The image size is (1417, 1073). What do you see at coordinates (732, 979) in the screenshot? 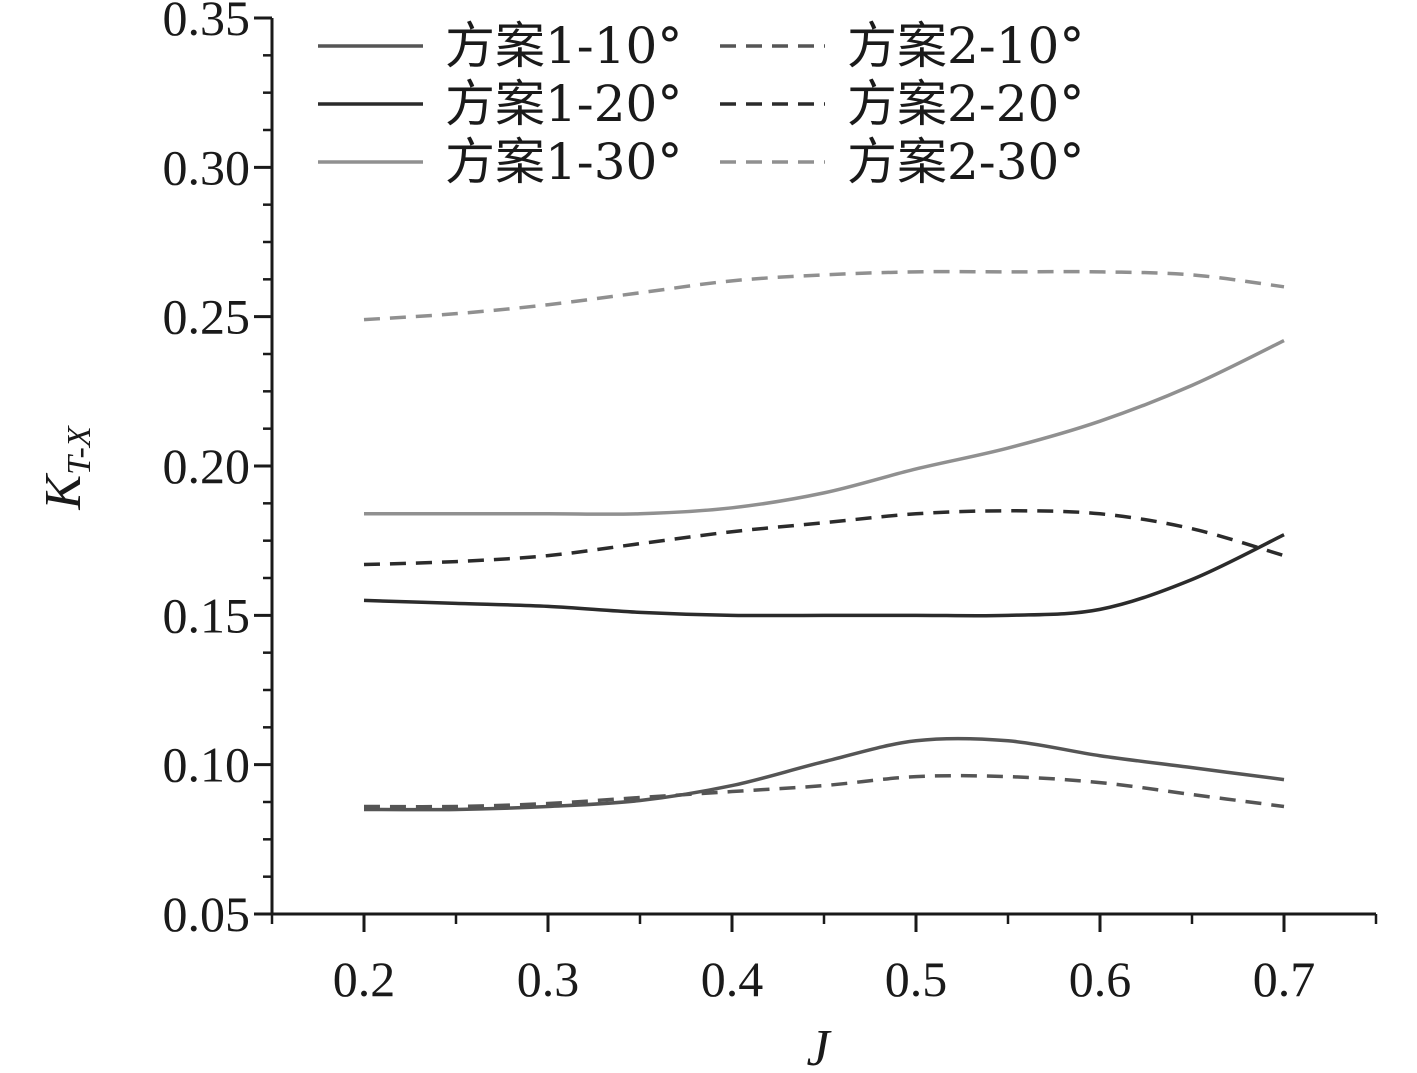
I see `x-tick-label: 0.4` at bounding box center [732, 979].